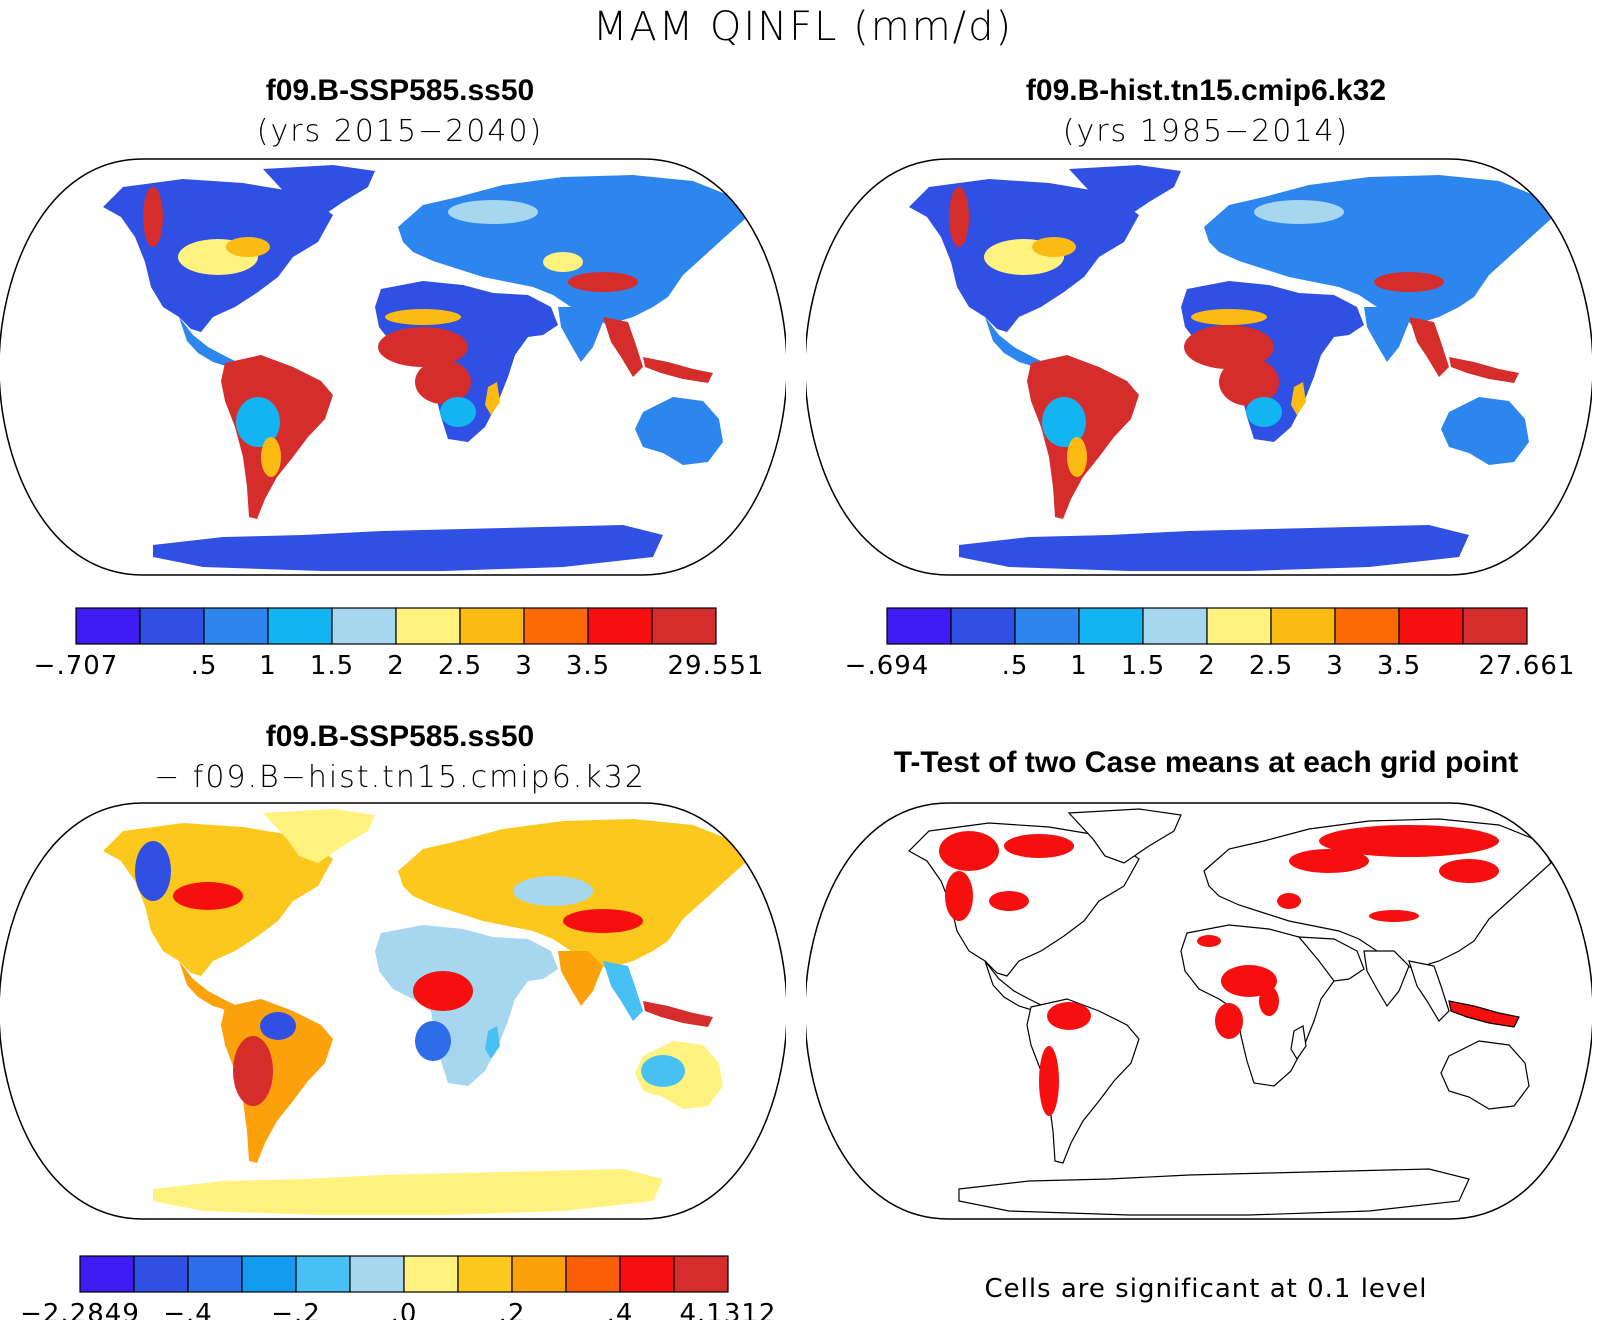 The image size is (1606, 1323). What do you see at coordinates (400, 777) in the screenshot?
I see `panel3-subtitle: − f09.B−hist.tn15.cmip6.k32` at bounding box center [400, 777].